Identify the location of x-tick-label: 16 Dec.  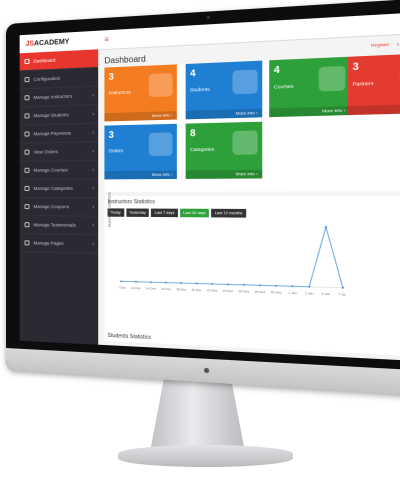
(166, 289).